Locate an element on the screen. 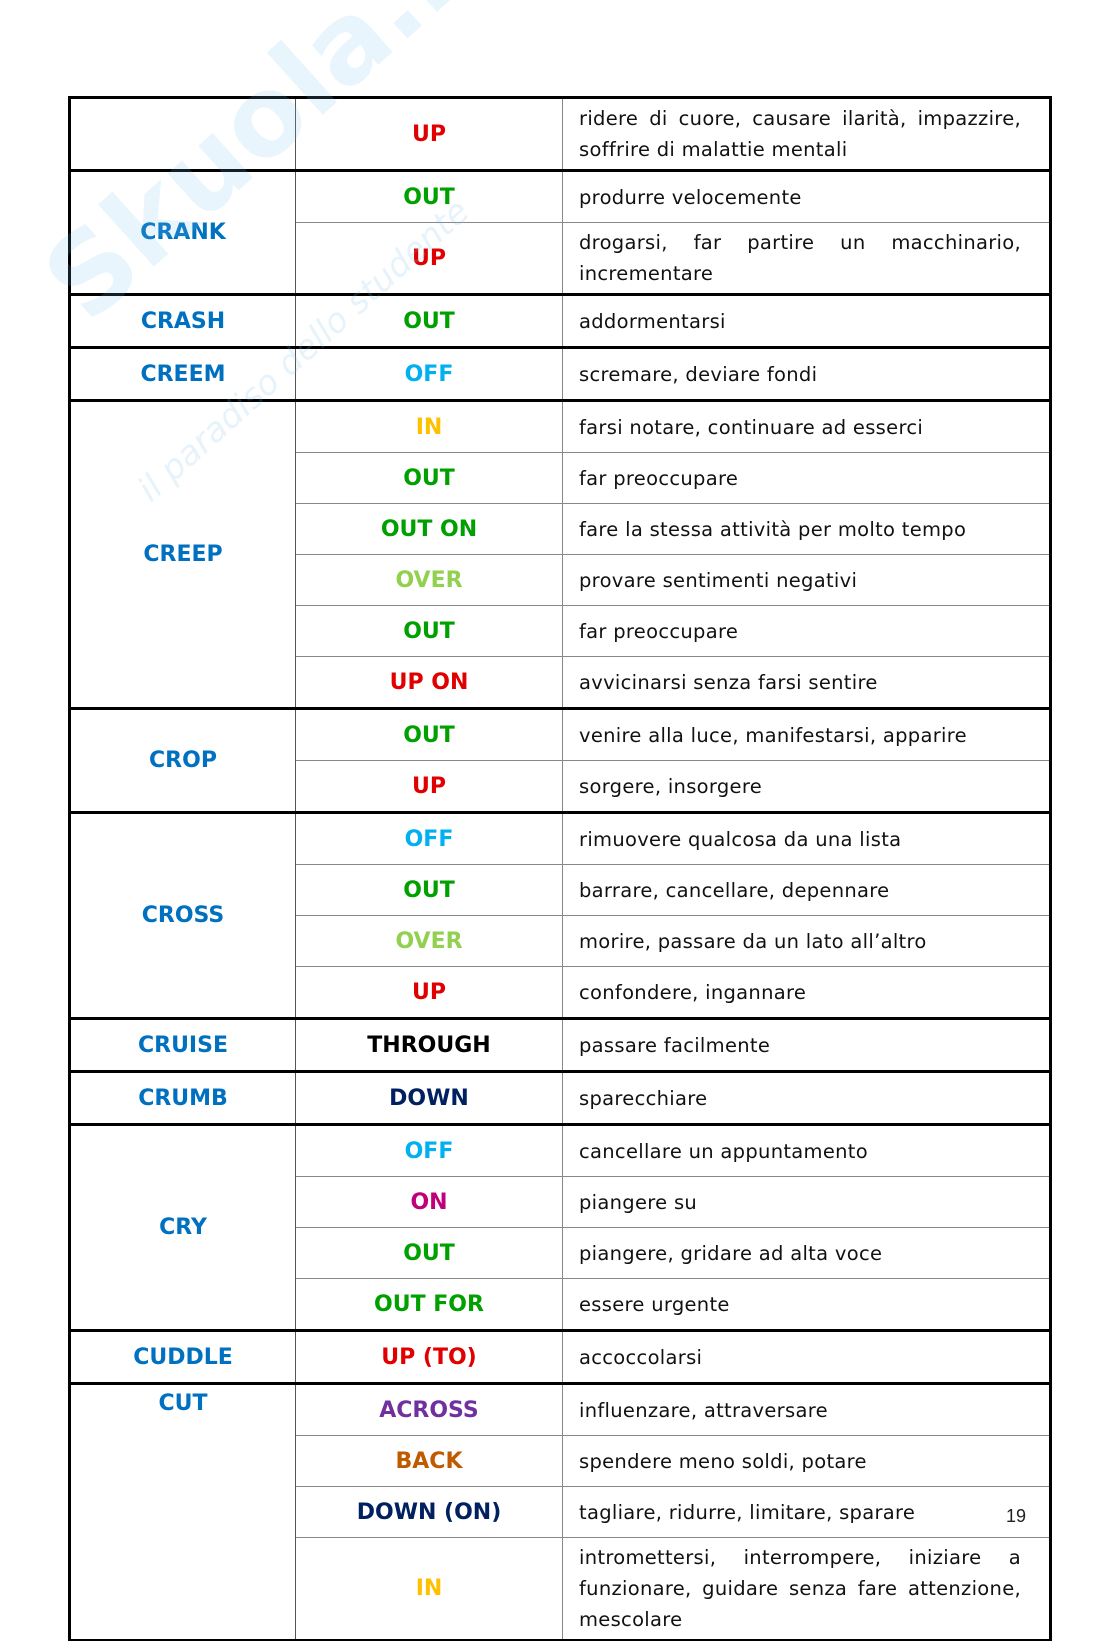  verb-cell: CRASH is located at coordinates (182, 320).